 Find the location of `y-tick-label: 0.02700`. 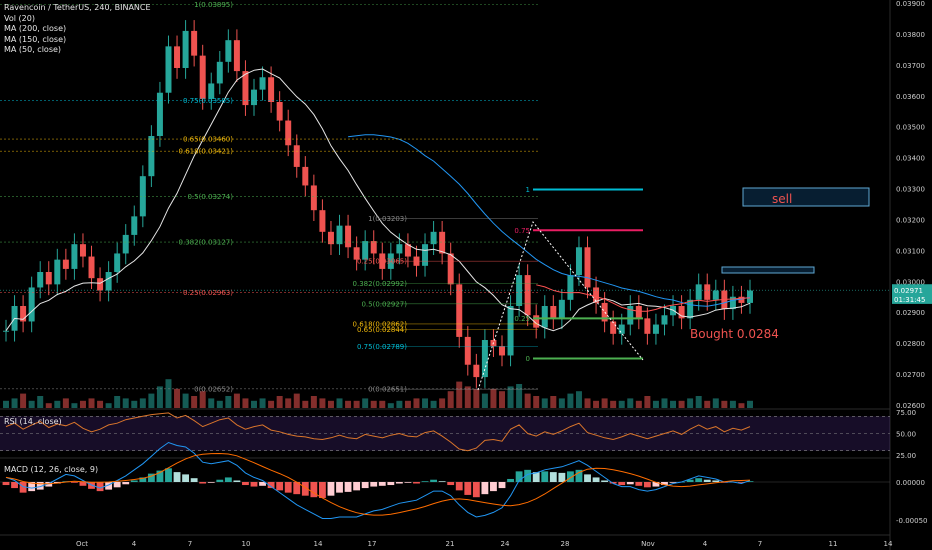

y-tick-label: 0.02700 is located at coordinates (910, 375).